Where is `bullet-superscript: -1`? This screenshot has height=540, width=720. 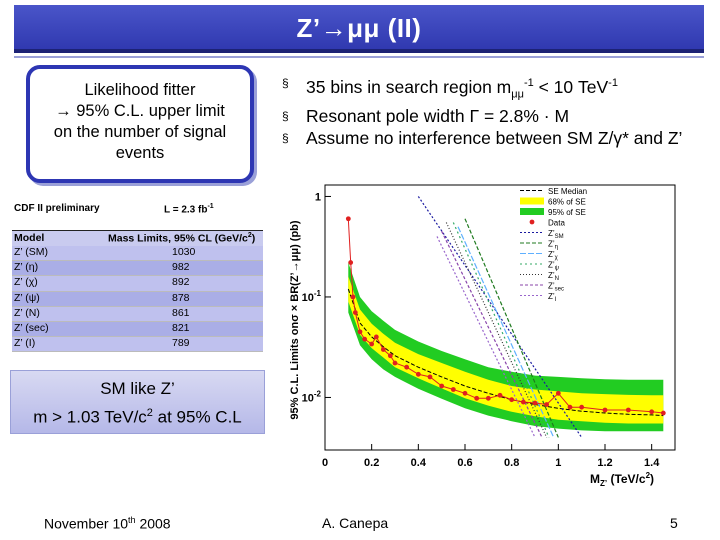
bullet-superscript: -1 is located at coordinates (528, 83).